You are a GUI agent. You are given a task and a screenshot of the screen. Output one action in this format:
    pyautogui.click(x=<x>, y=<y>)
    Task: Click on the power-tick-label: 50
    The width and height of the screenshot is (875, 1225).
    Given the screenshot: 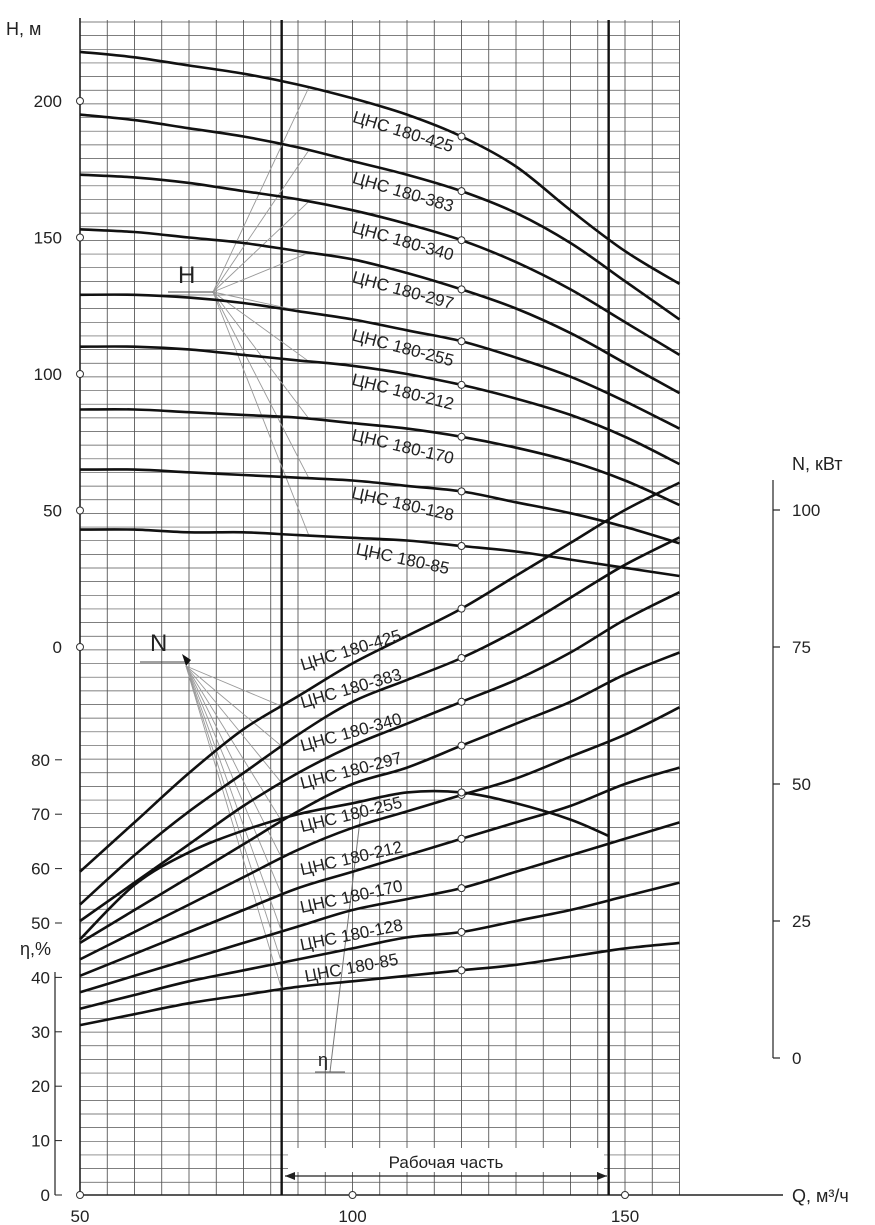 What is the action you would take?
    pyautogui.click(x=801, y=784)
    